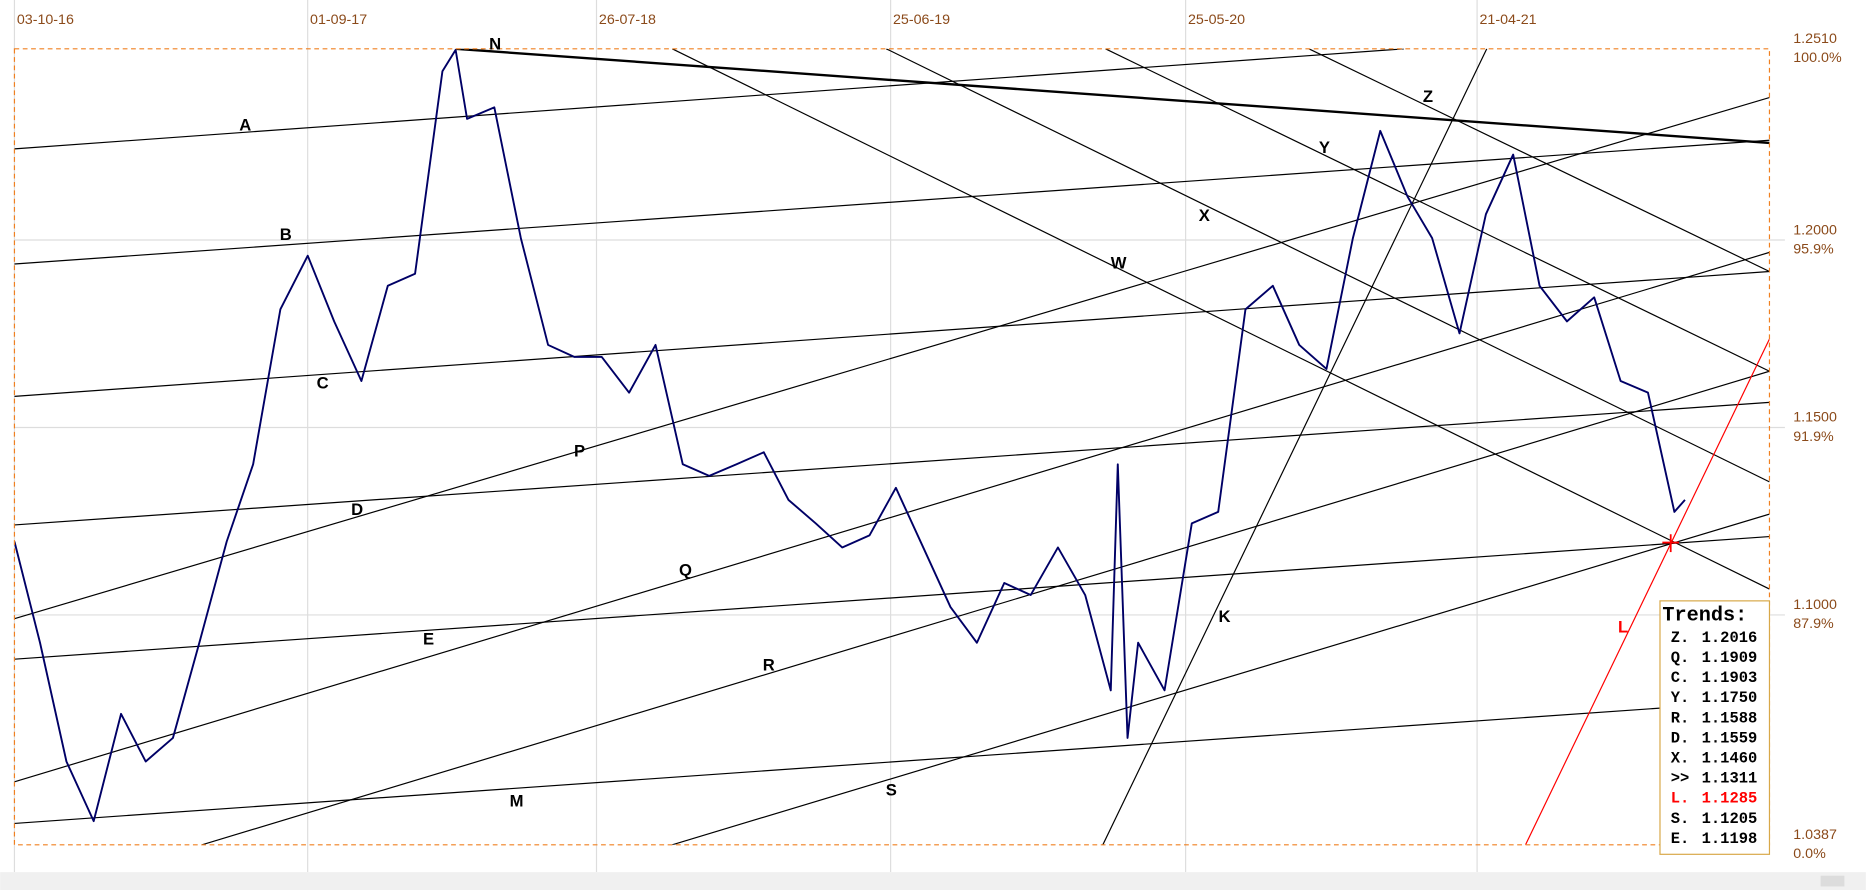 The width and height of the screenshot is (1866, 890). Describe the element at coordinates (1813, 437) in the screenshot. I see `y-percent-label: 91.9%` at that location.